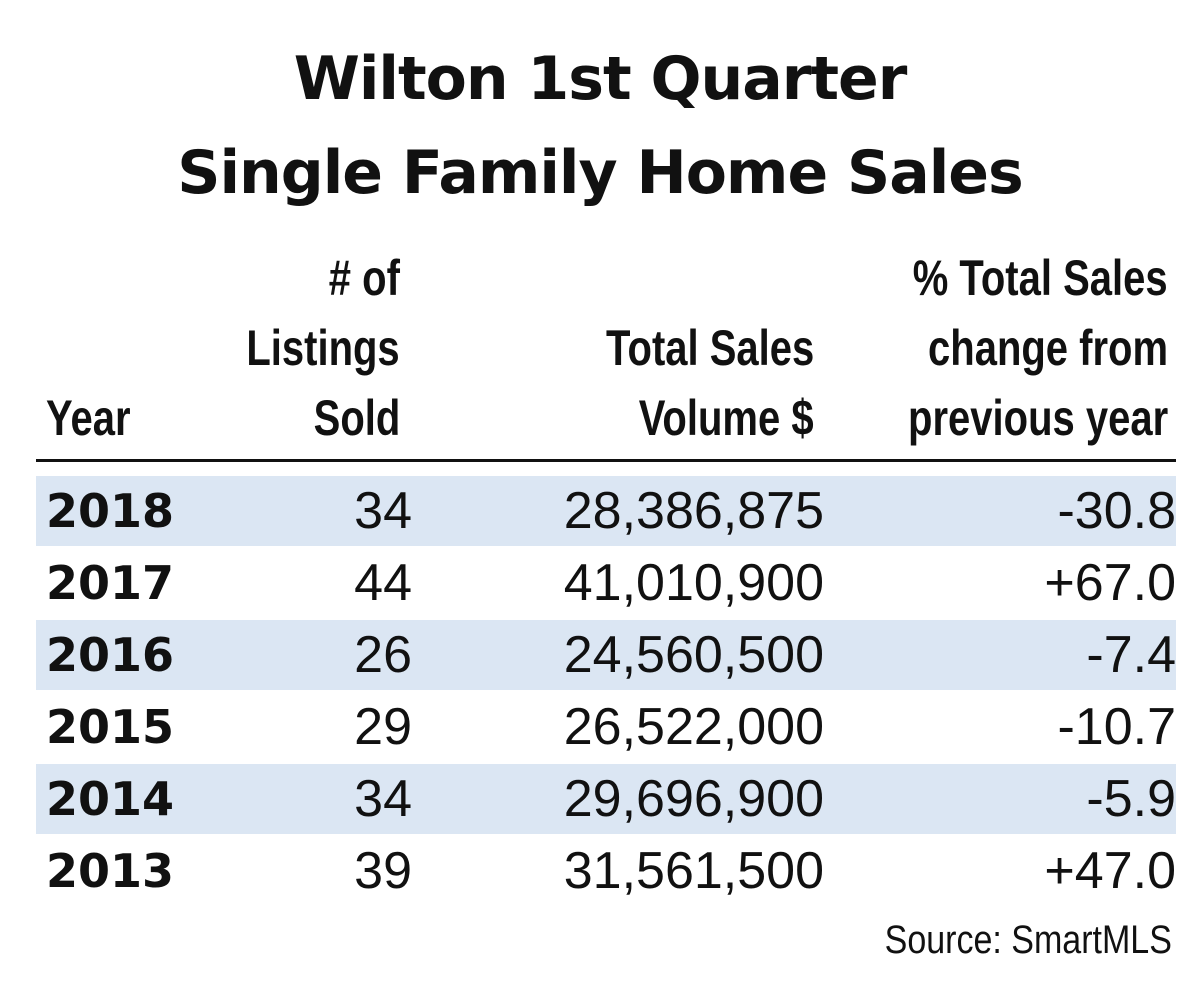 This screenshot has height=988, width=1200. I want to click on cell-volume: 31,561,500, so click(693, 871).